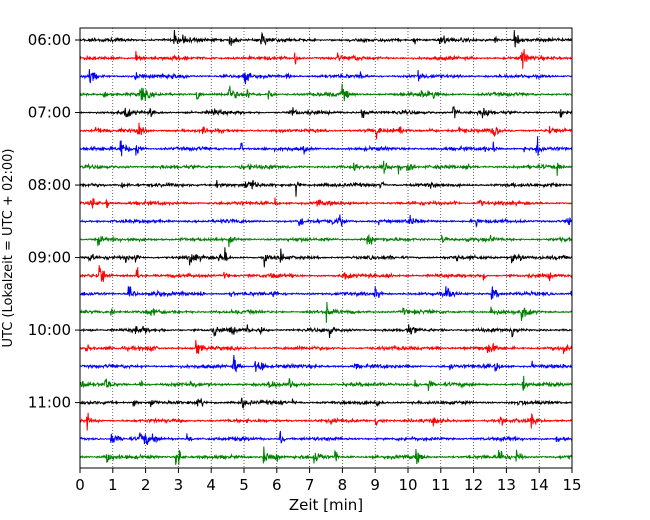 Image resolution: width=650 pixels, height=520 pixels. What do you see at coordinates (49, 403) in the screenshot?
I see `y-tick-label: 11:00` at bounding box center [49, 403].